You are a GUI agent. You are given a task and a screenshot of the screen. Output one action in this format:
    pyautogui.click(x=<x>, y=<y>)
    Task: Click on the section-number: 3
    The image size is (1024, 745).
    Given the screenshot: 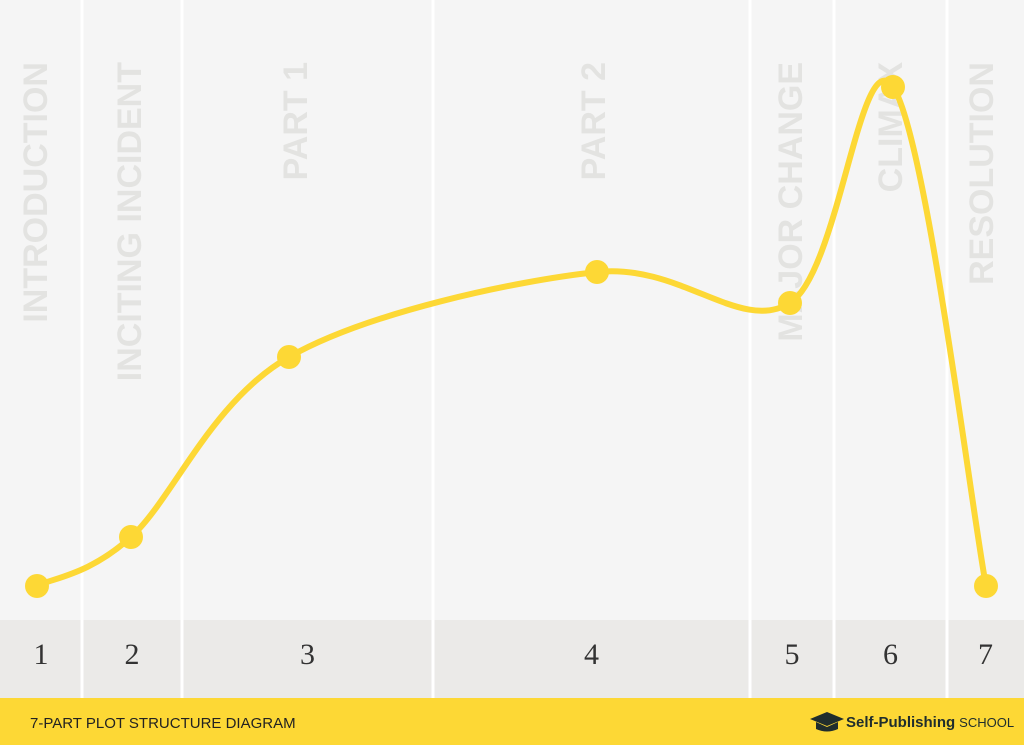 What is the action you would take?
    pyautogui.click(x=307, y=654)
    